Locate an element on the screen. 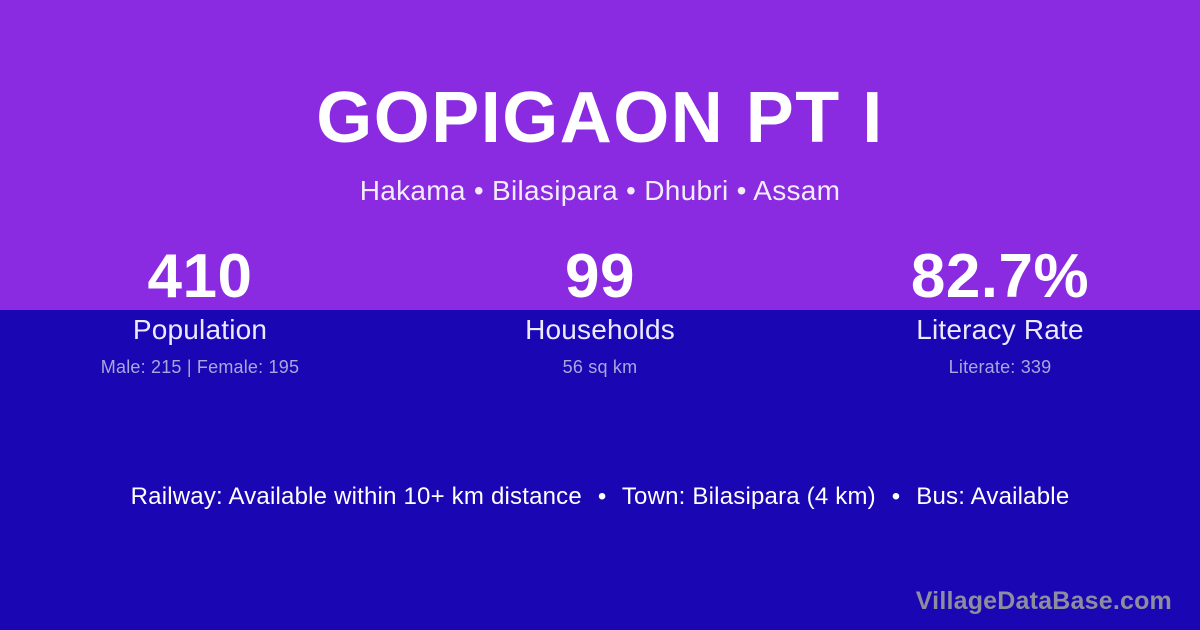  site-watermark: VillageDataBase.com is located at coordinates (1043, 601).